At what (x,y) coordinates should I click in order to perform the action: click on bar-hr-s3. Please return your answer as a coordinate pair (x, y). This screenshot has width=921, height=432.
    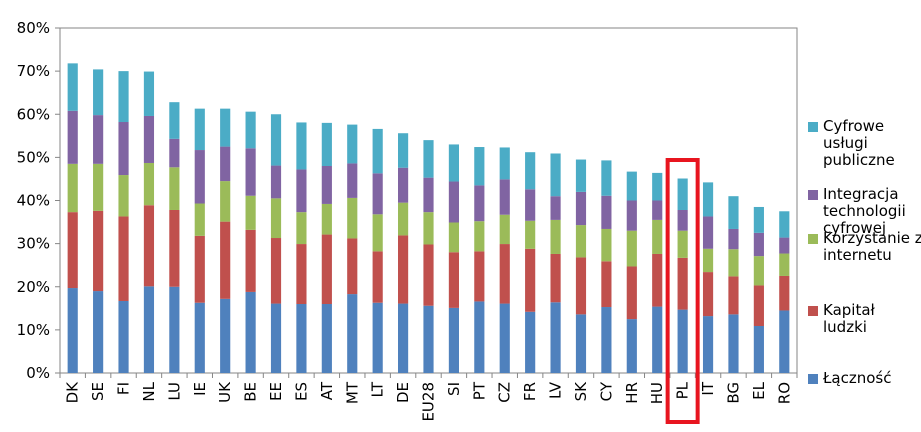
    Looking at the image, I should click on (631, 215).